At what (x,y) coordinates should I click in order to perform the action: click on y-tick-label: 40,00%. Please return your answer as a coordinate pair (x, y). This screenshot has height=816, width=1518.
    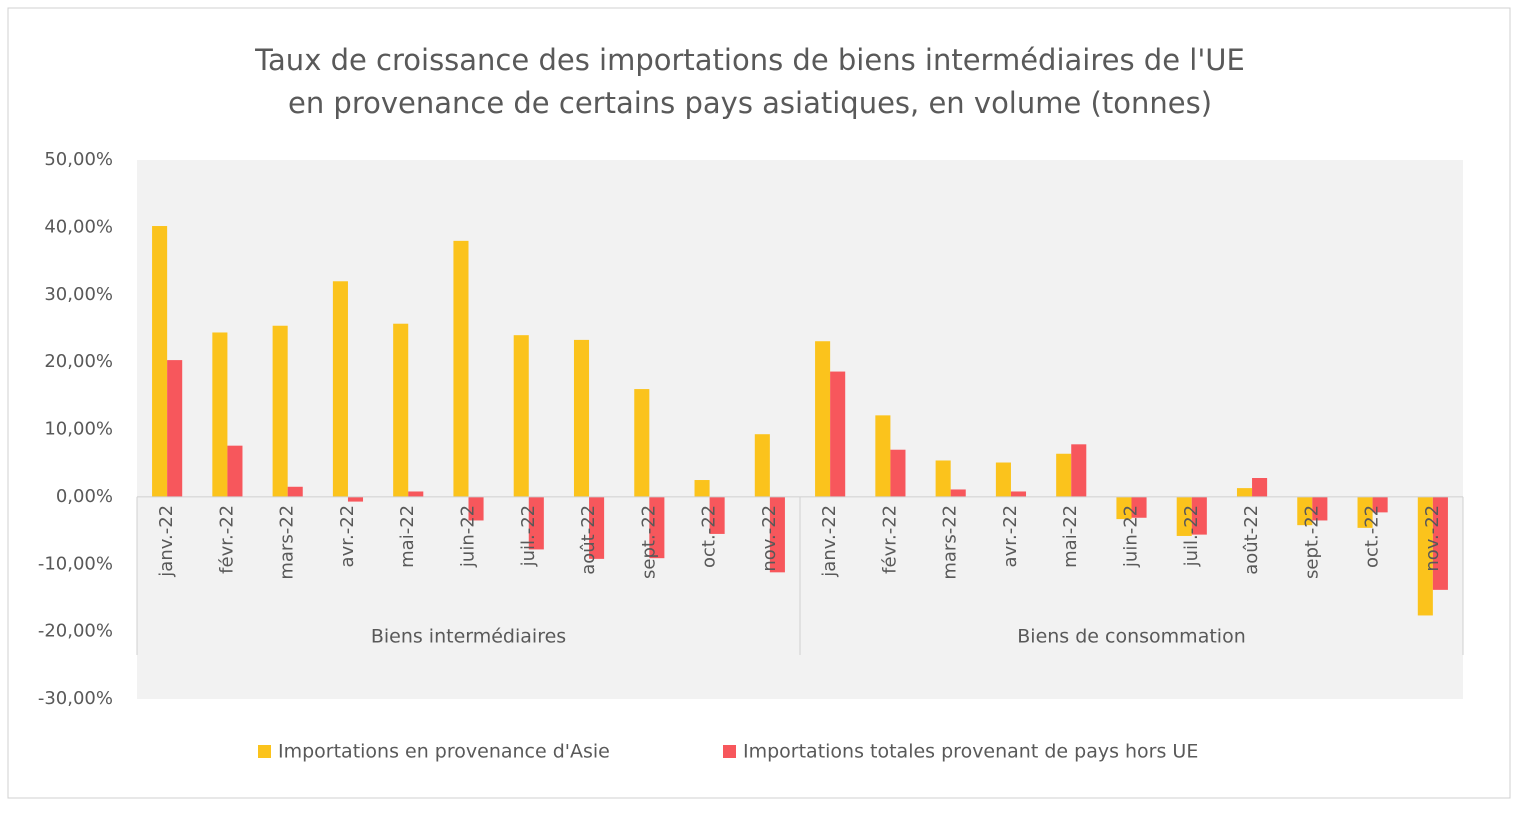
    Looking at the image, I should click on (78, 226).